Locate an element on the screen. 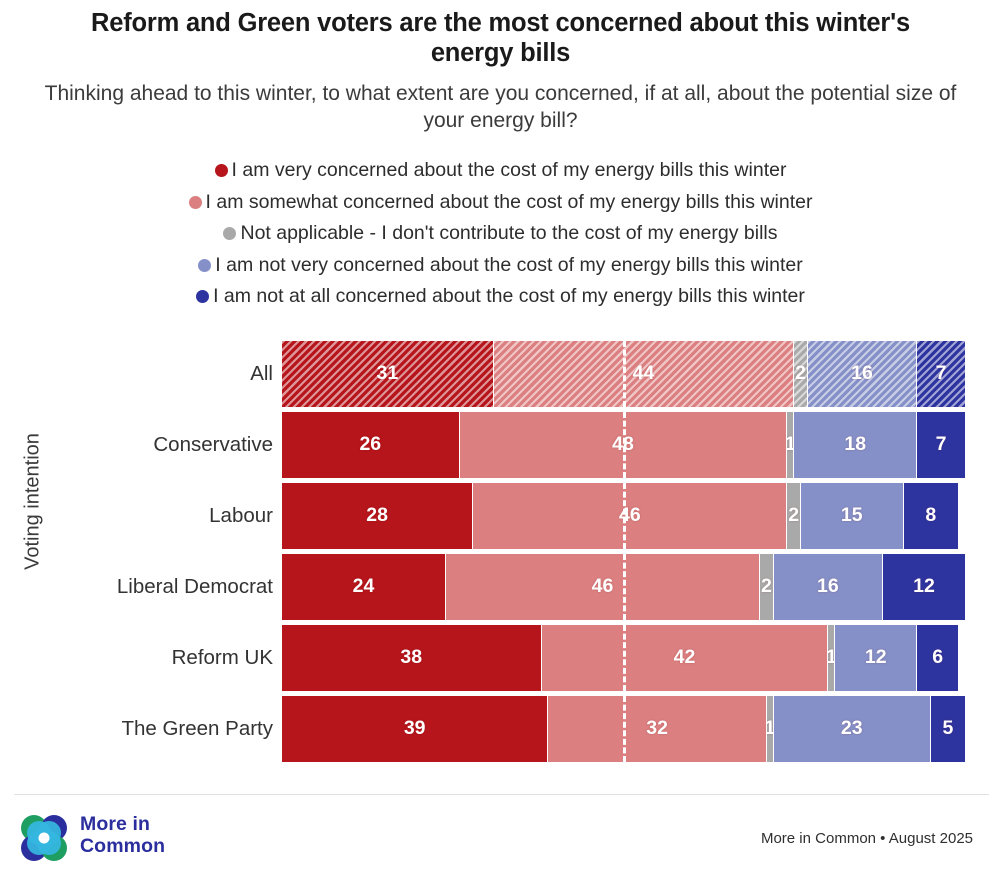  chart-row: Liberal Democrat 24 46 2 16 12 is located at coordinates (500, 587).